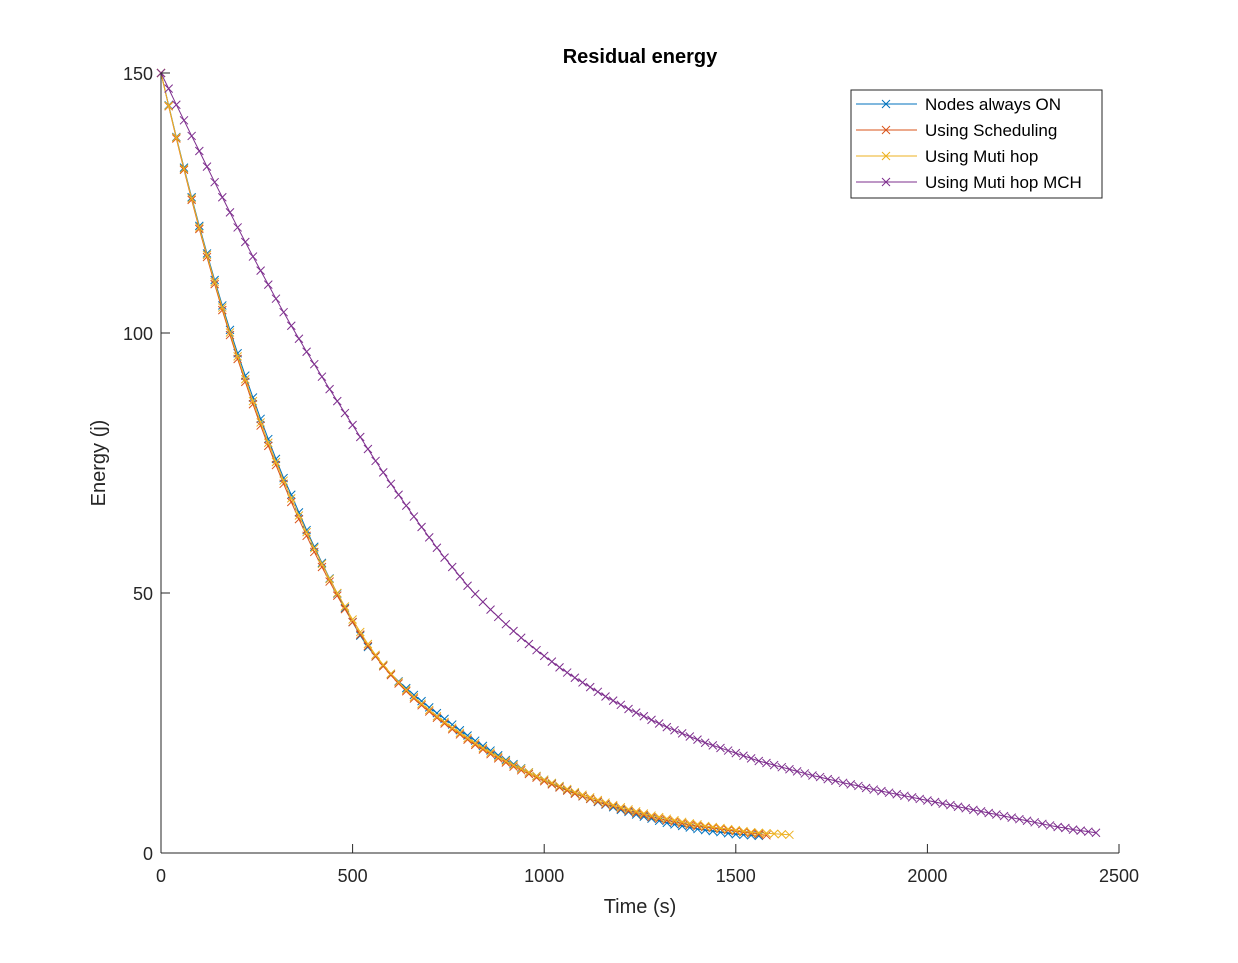 Image resolution: width=1238 pixels, height=963 pixels. I want to click on legend-item: Nodes always ON, so click(958, 104).